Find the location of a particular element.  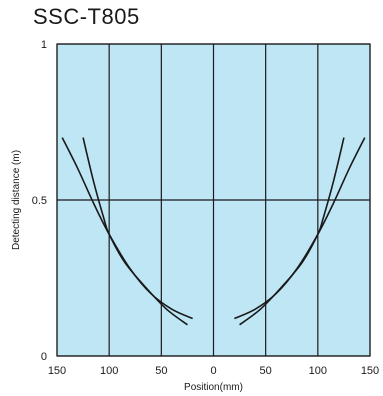

y-axis-label: Detecting distance (m) is located at coordinates (16, 200).